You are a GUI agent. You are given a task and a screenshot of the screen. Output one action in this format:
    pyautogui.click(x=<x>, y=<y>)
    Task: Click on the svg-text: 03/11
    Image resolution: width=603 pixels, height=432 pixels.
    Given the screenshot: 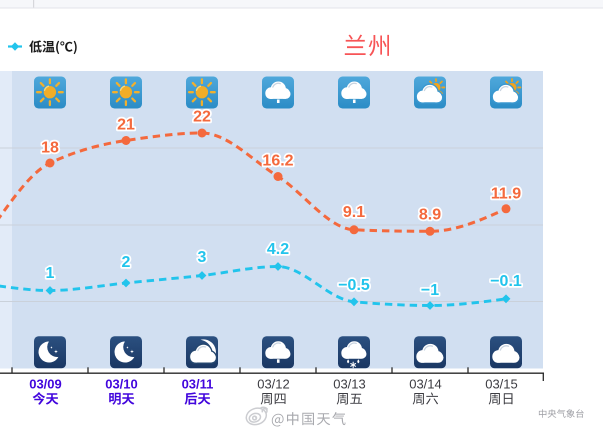 What is the action you would take?
    pyautogui.click(x=198, y=384)
    